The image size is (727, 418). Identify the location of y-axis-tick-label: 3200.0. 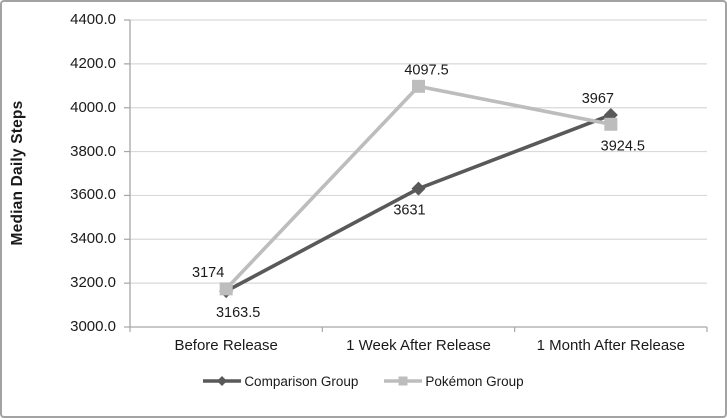
(93, 283).